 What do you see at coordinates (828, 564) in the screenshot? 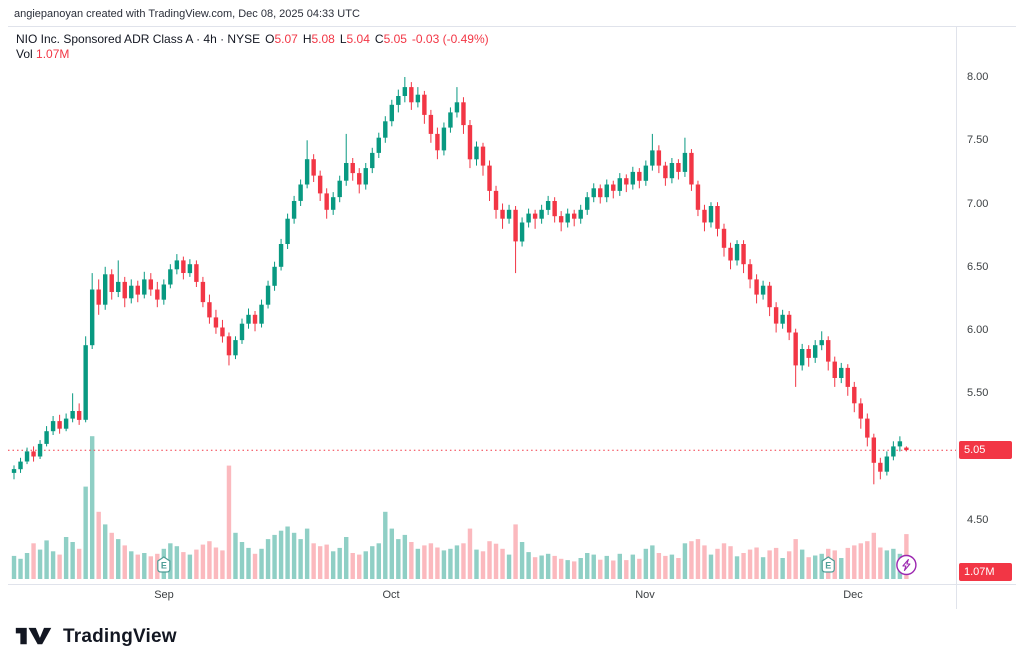
I see `earnings-marker-icon: E` at bounding box center [828, 564].